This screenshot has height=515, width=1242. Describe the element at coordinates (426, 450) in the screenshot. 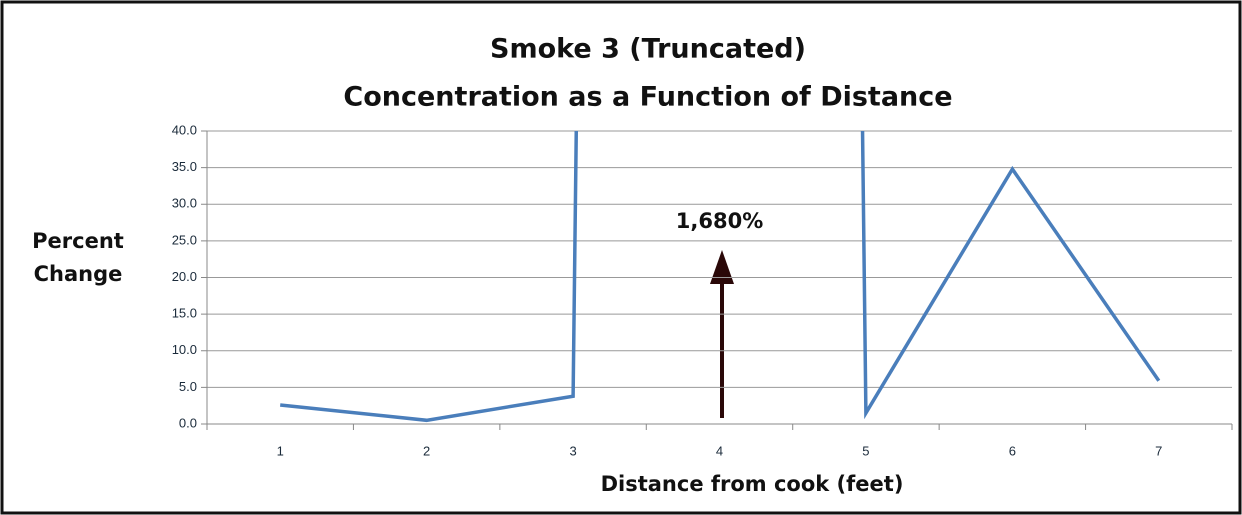

I see `x-tick-label: 2` at that location.